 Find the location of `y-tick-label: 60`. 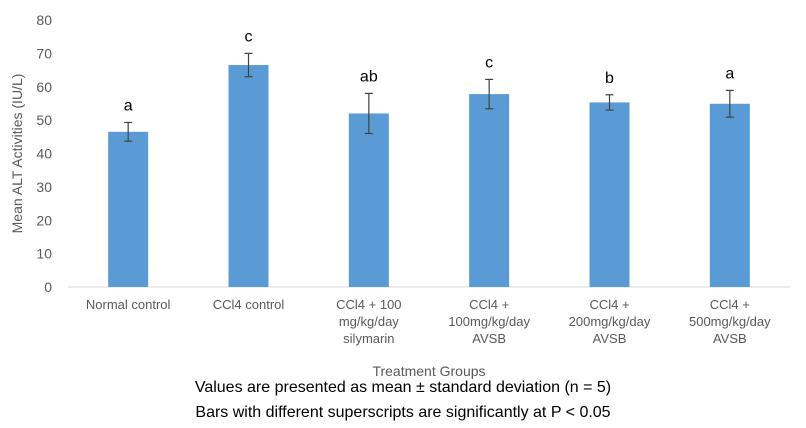

y-tick-label: 60 is located at coordinates (44, 87).